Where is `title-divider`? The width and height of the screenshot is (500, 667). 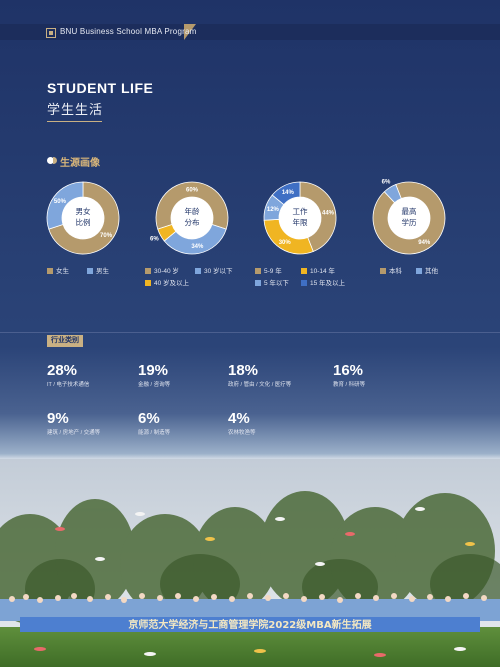
title-divider is located at coordinates (74, 121).